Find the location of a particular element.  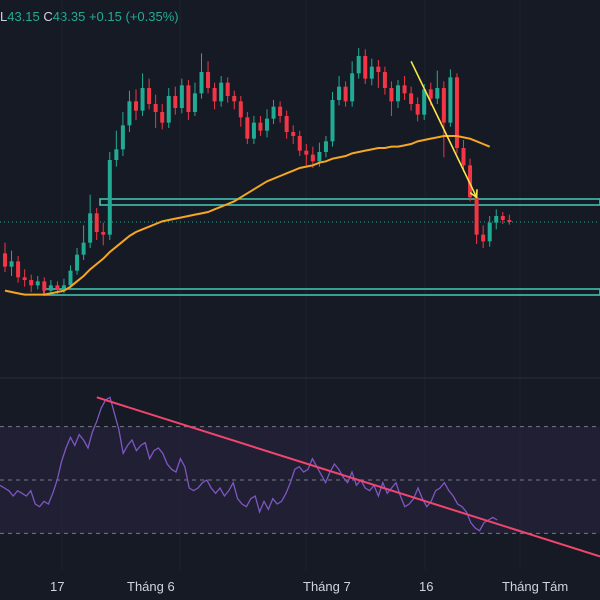

trendline-arrowhead is located at coordinates (473, 194).